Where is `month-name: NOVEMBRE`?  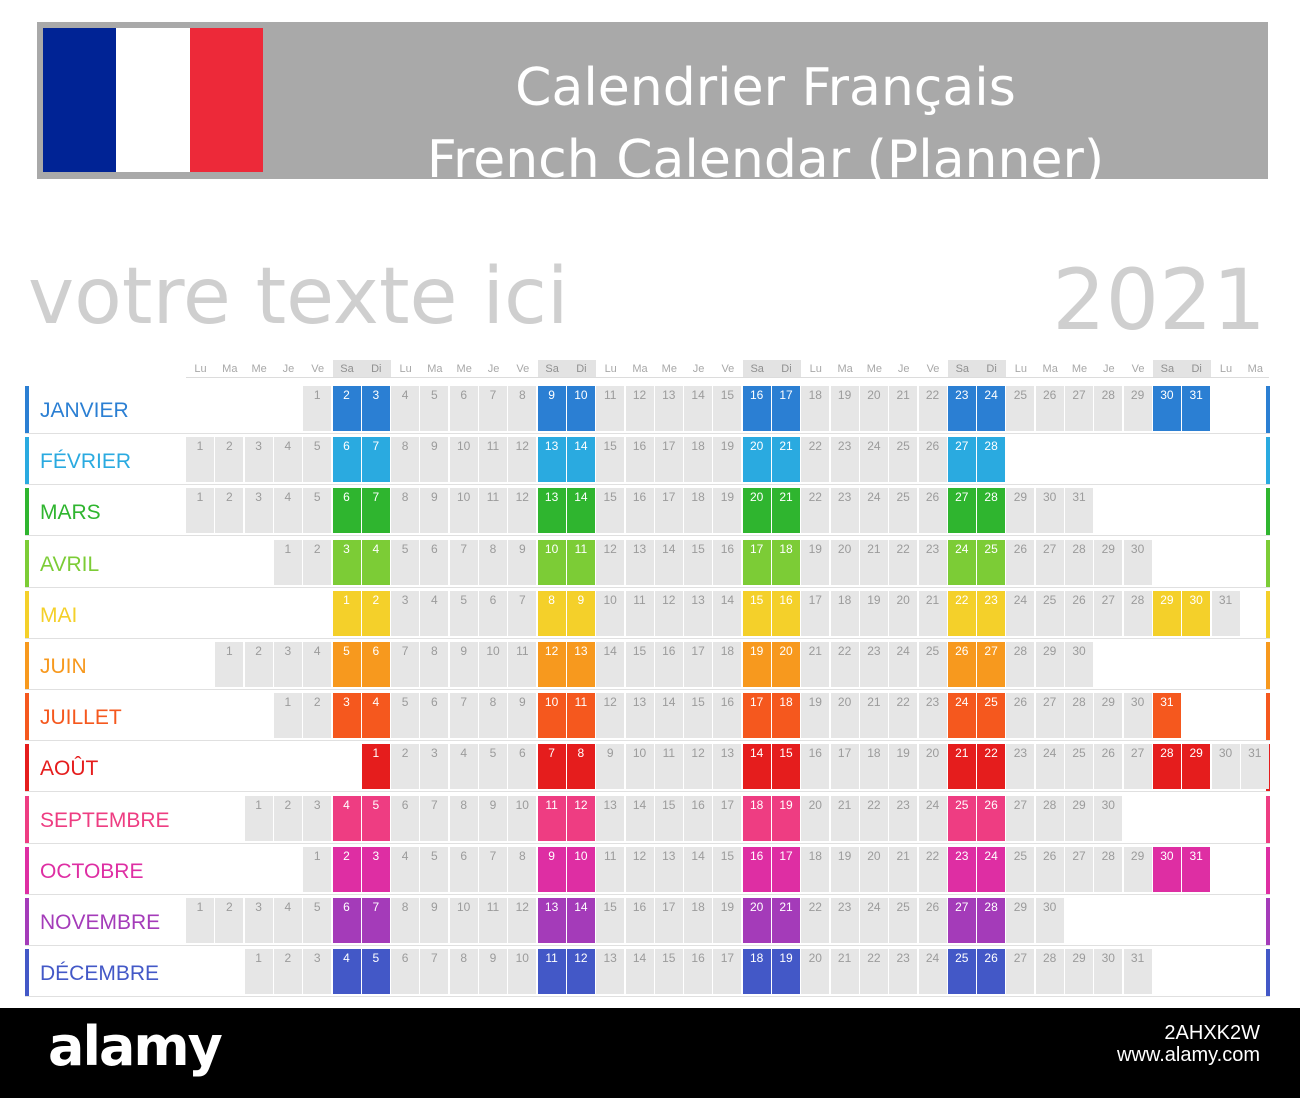 month-name: NOVEMBRE is located at coordinates (100, 922).